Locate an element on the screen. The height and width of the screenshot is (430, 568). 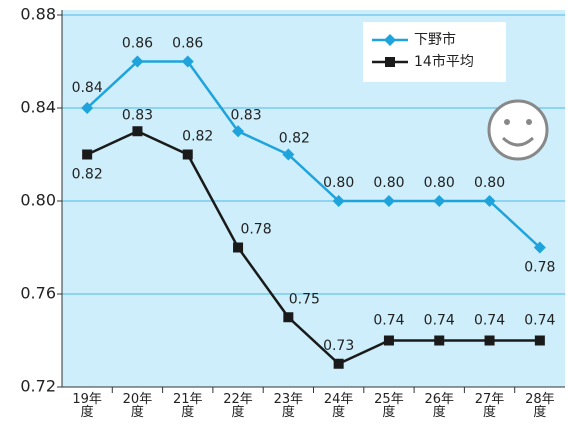
legend-label: 14市平均 is located at coordinates (444, 61).